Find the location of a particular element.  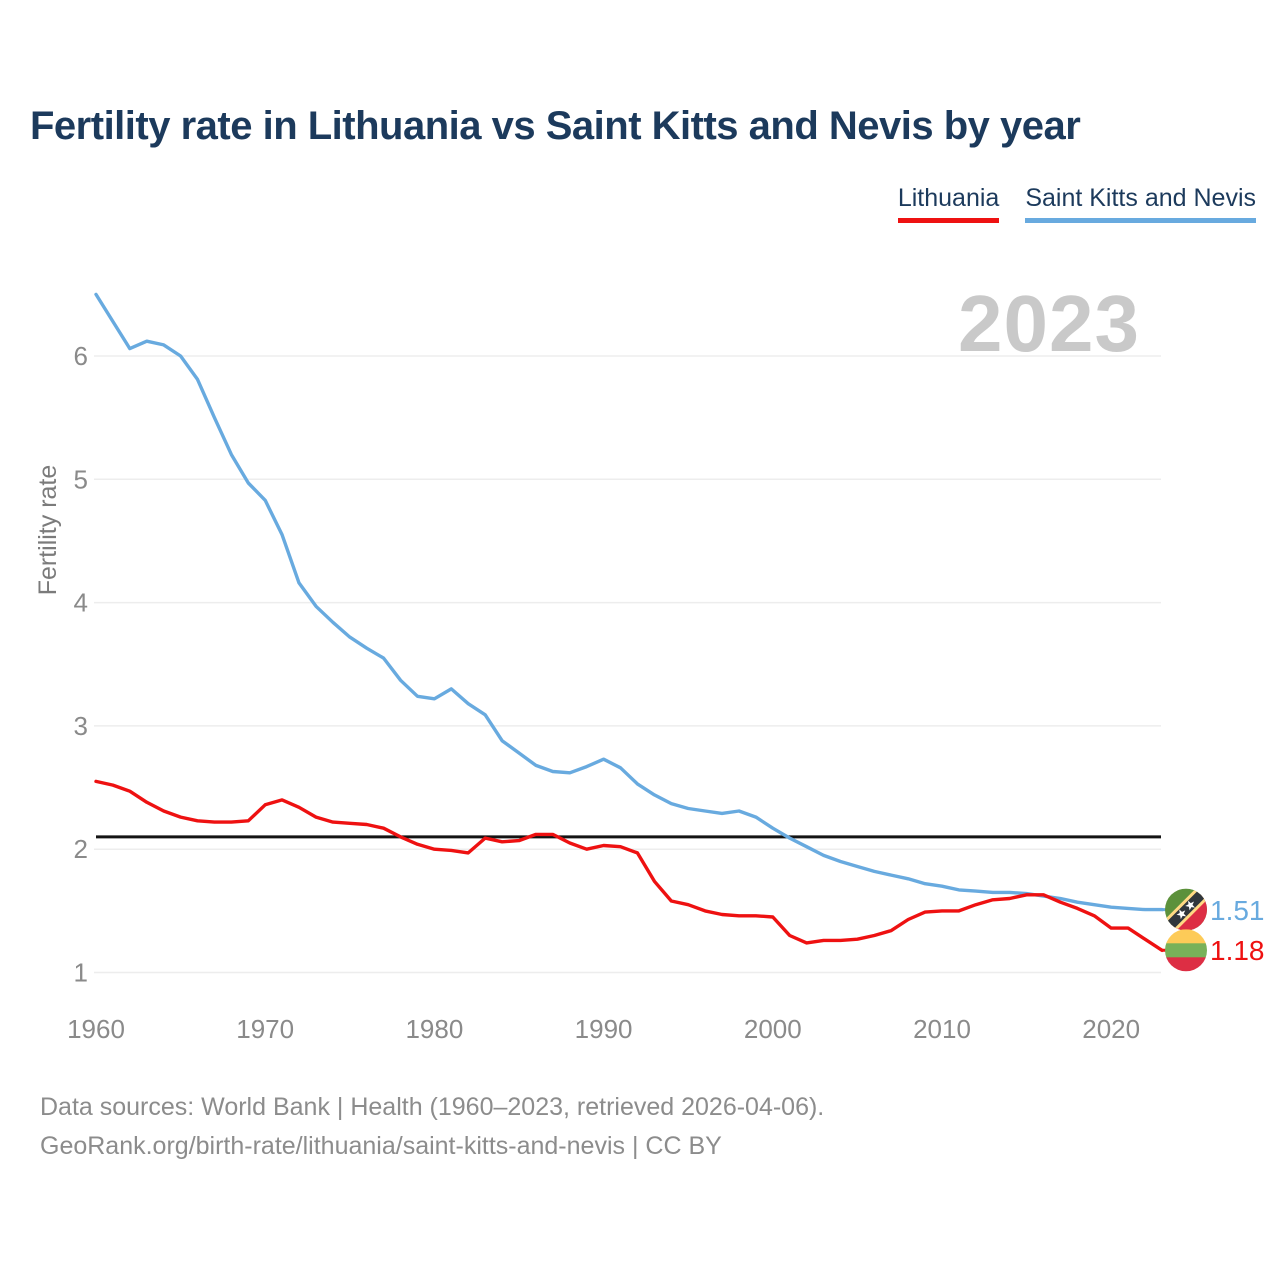

series-line-lithuania is located at coordinates (629, 865).